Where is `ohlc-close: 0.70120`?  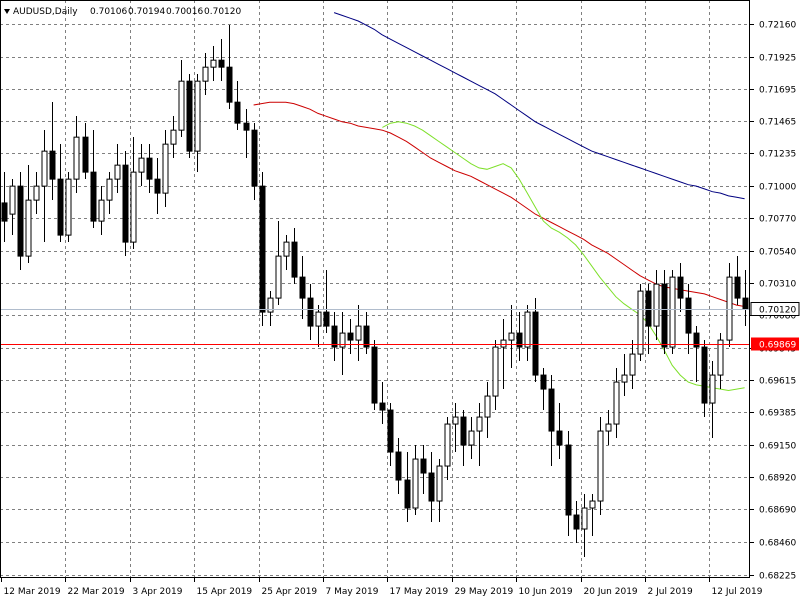 ohlc-close: 0.70120 is located at coordinates (222, 12).